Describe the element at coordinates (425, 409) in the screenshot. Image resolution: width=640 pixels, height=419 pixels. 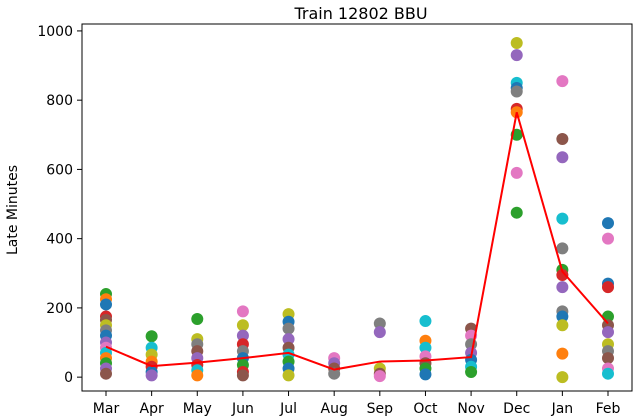
I see `x-tick-label: Oct` at that location.